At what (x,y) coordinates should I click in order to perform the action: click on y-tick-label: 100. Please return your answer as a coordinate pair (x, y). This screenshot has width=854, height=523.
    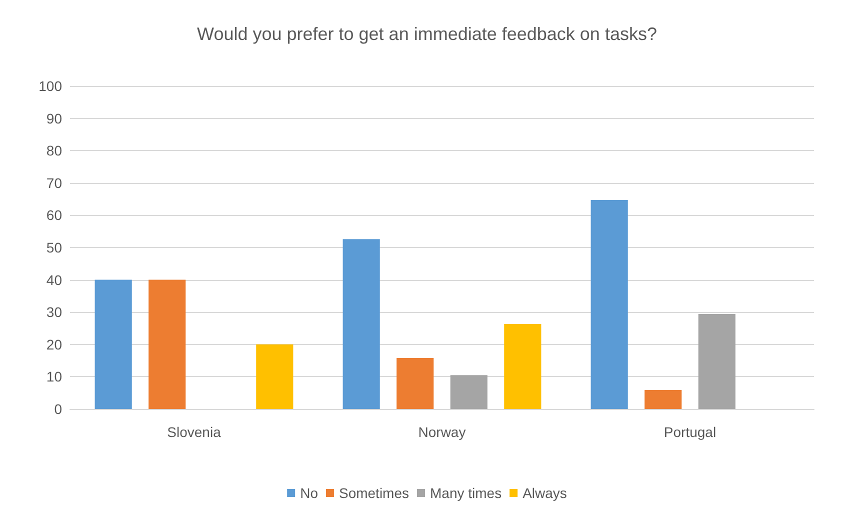
    Looking at the image, I should click on (50, 86).